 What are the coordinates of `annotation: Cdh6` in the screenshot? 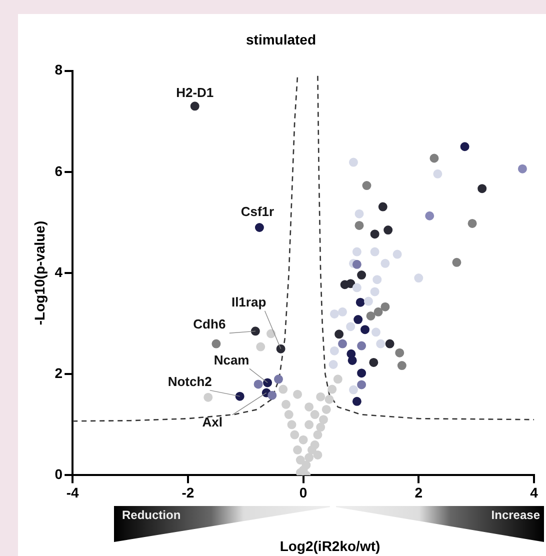 It's located at (209, 324).